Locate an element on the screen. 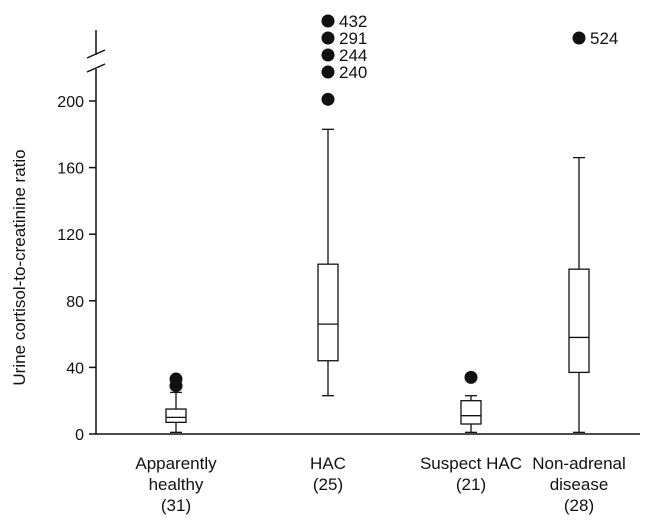 This screenshot has width=647, height=523. box-group: 524 is located at coordinates (593, 231).